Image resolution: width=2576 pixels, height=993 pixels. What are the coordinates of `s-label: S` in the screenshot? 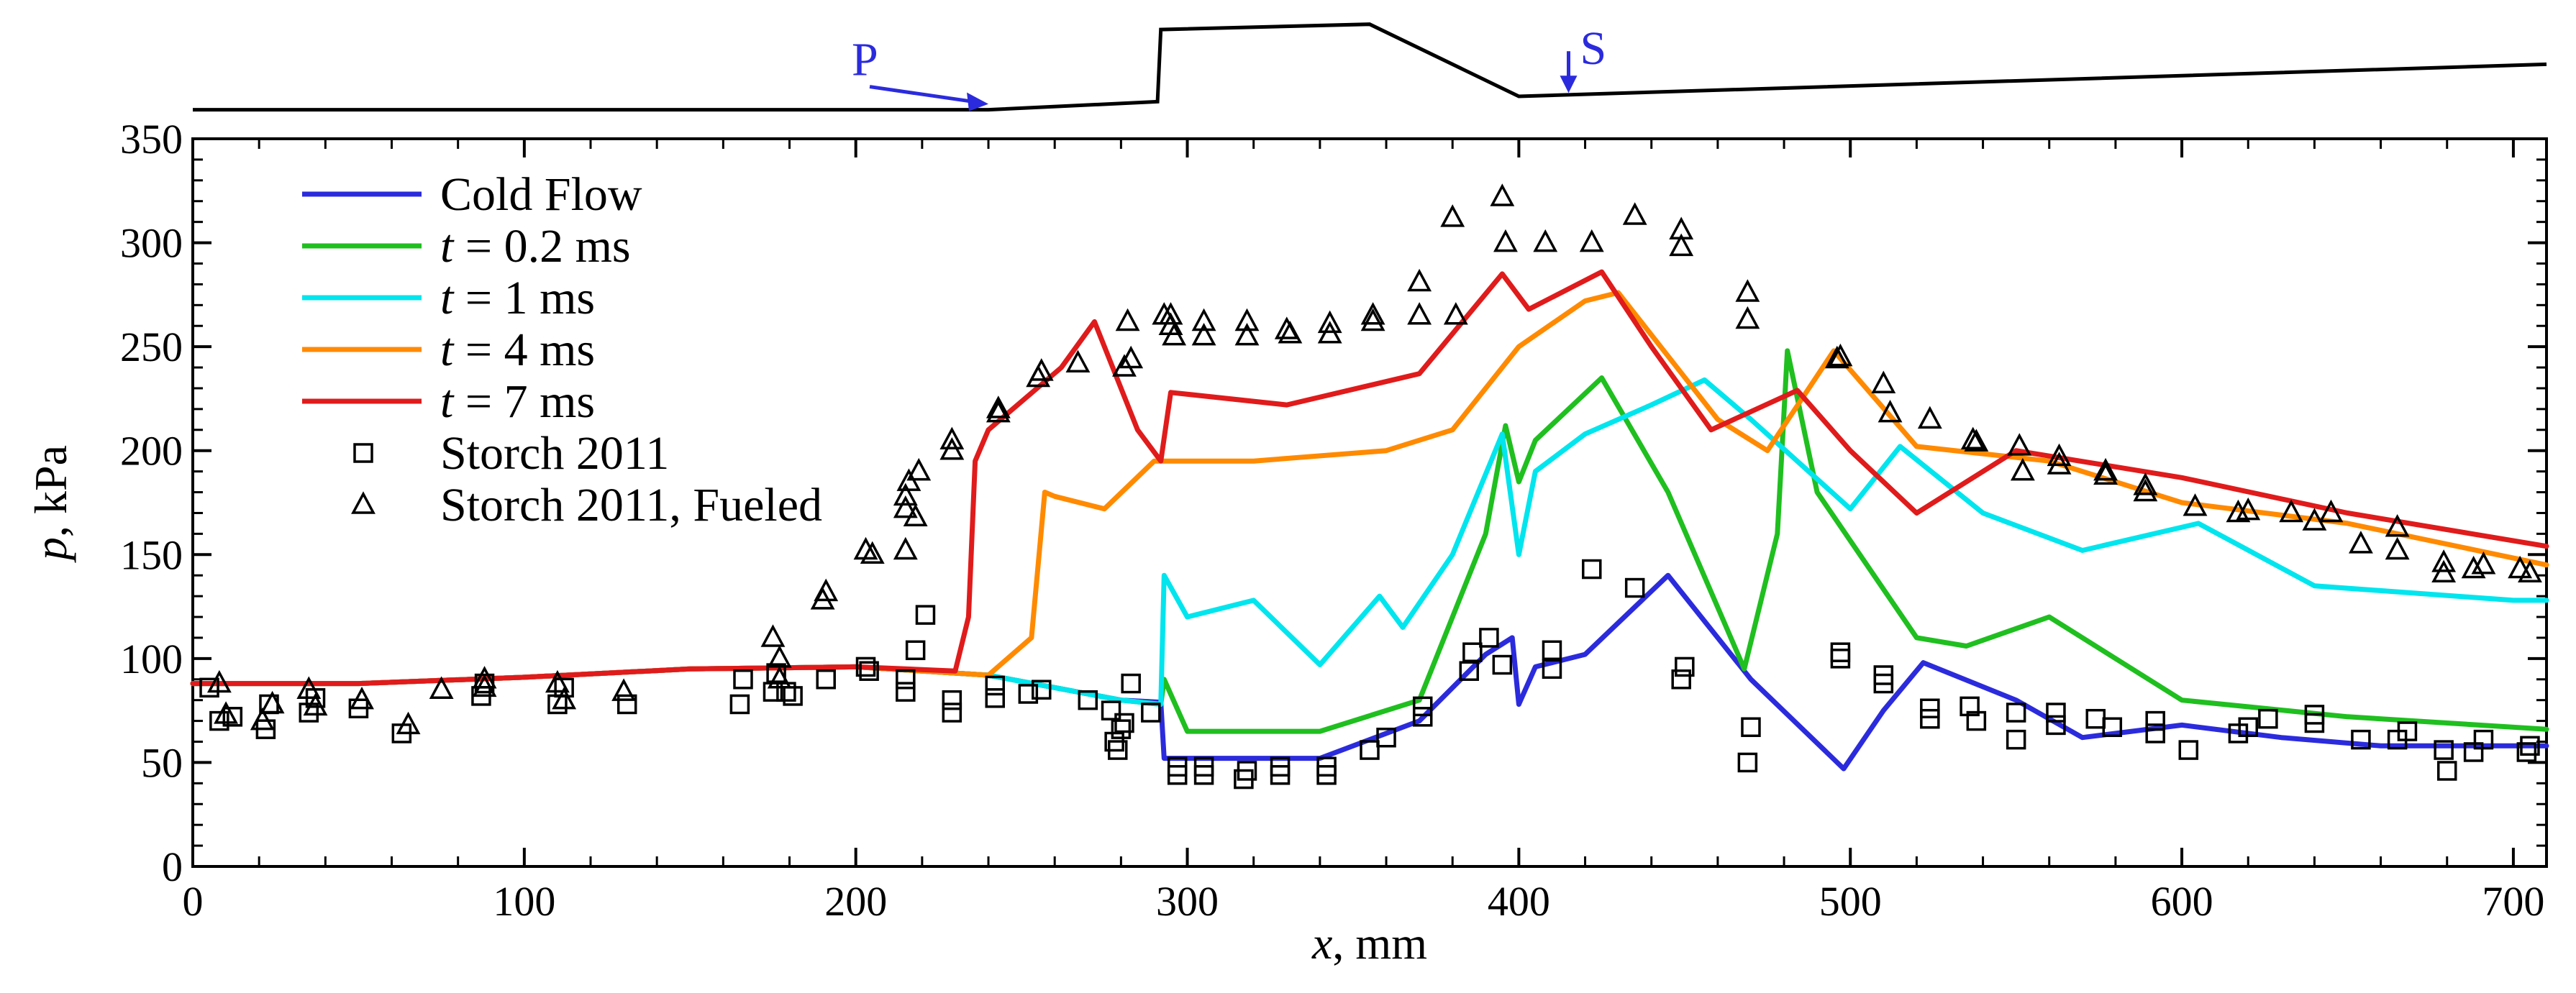 It's located at (1593, 48).